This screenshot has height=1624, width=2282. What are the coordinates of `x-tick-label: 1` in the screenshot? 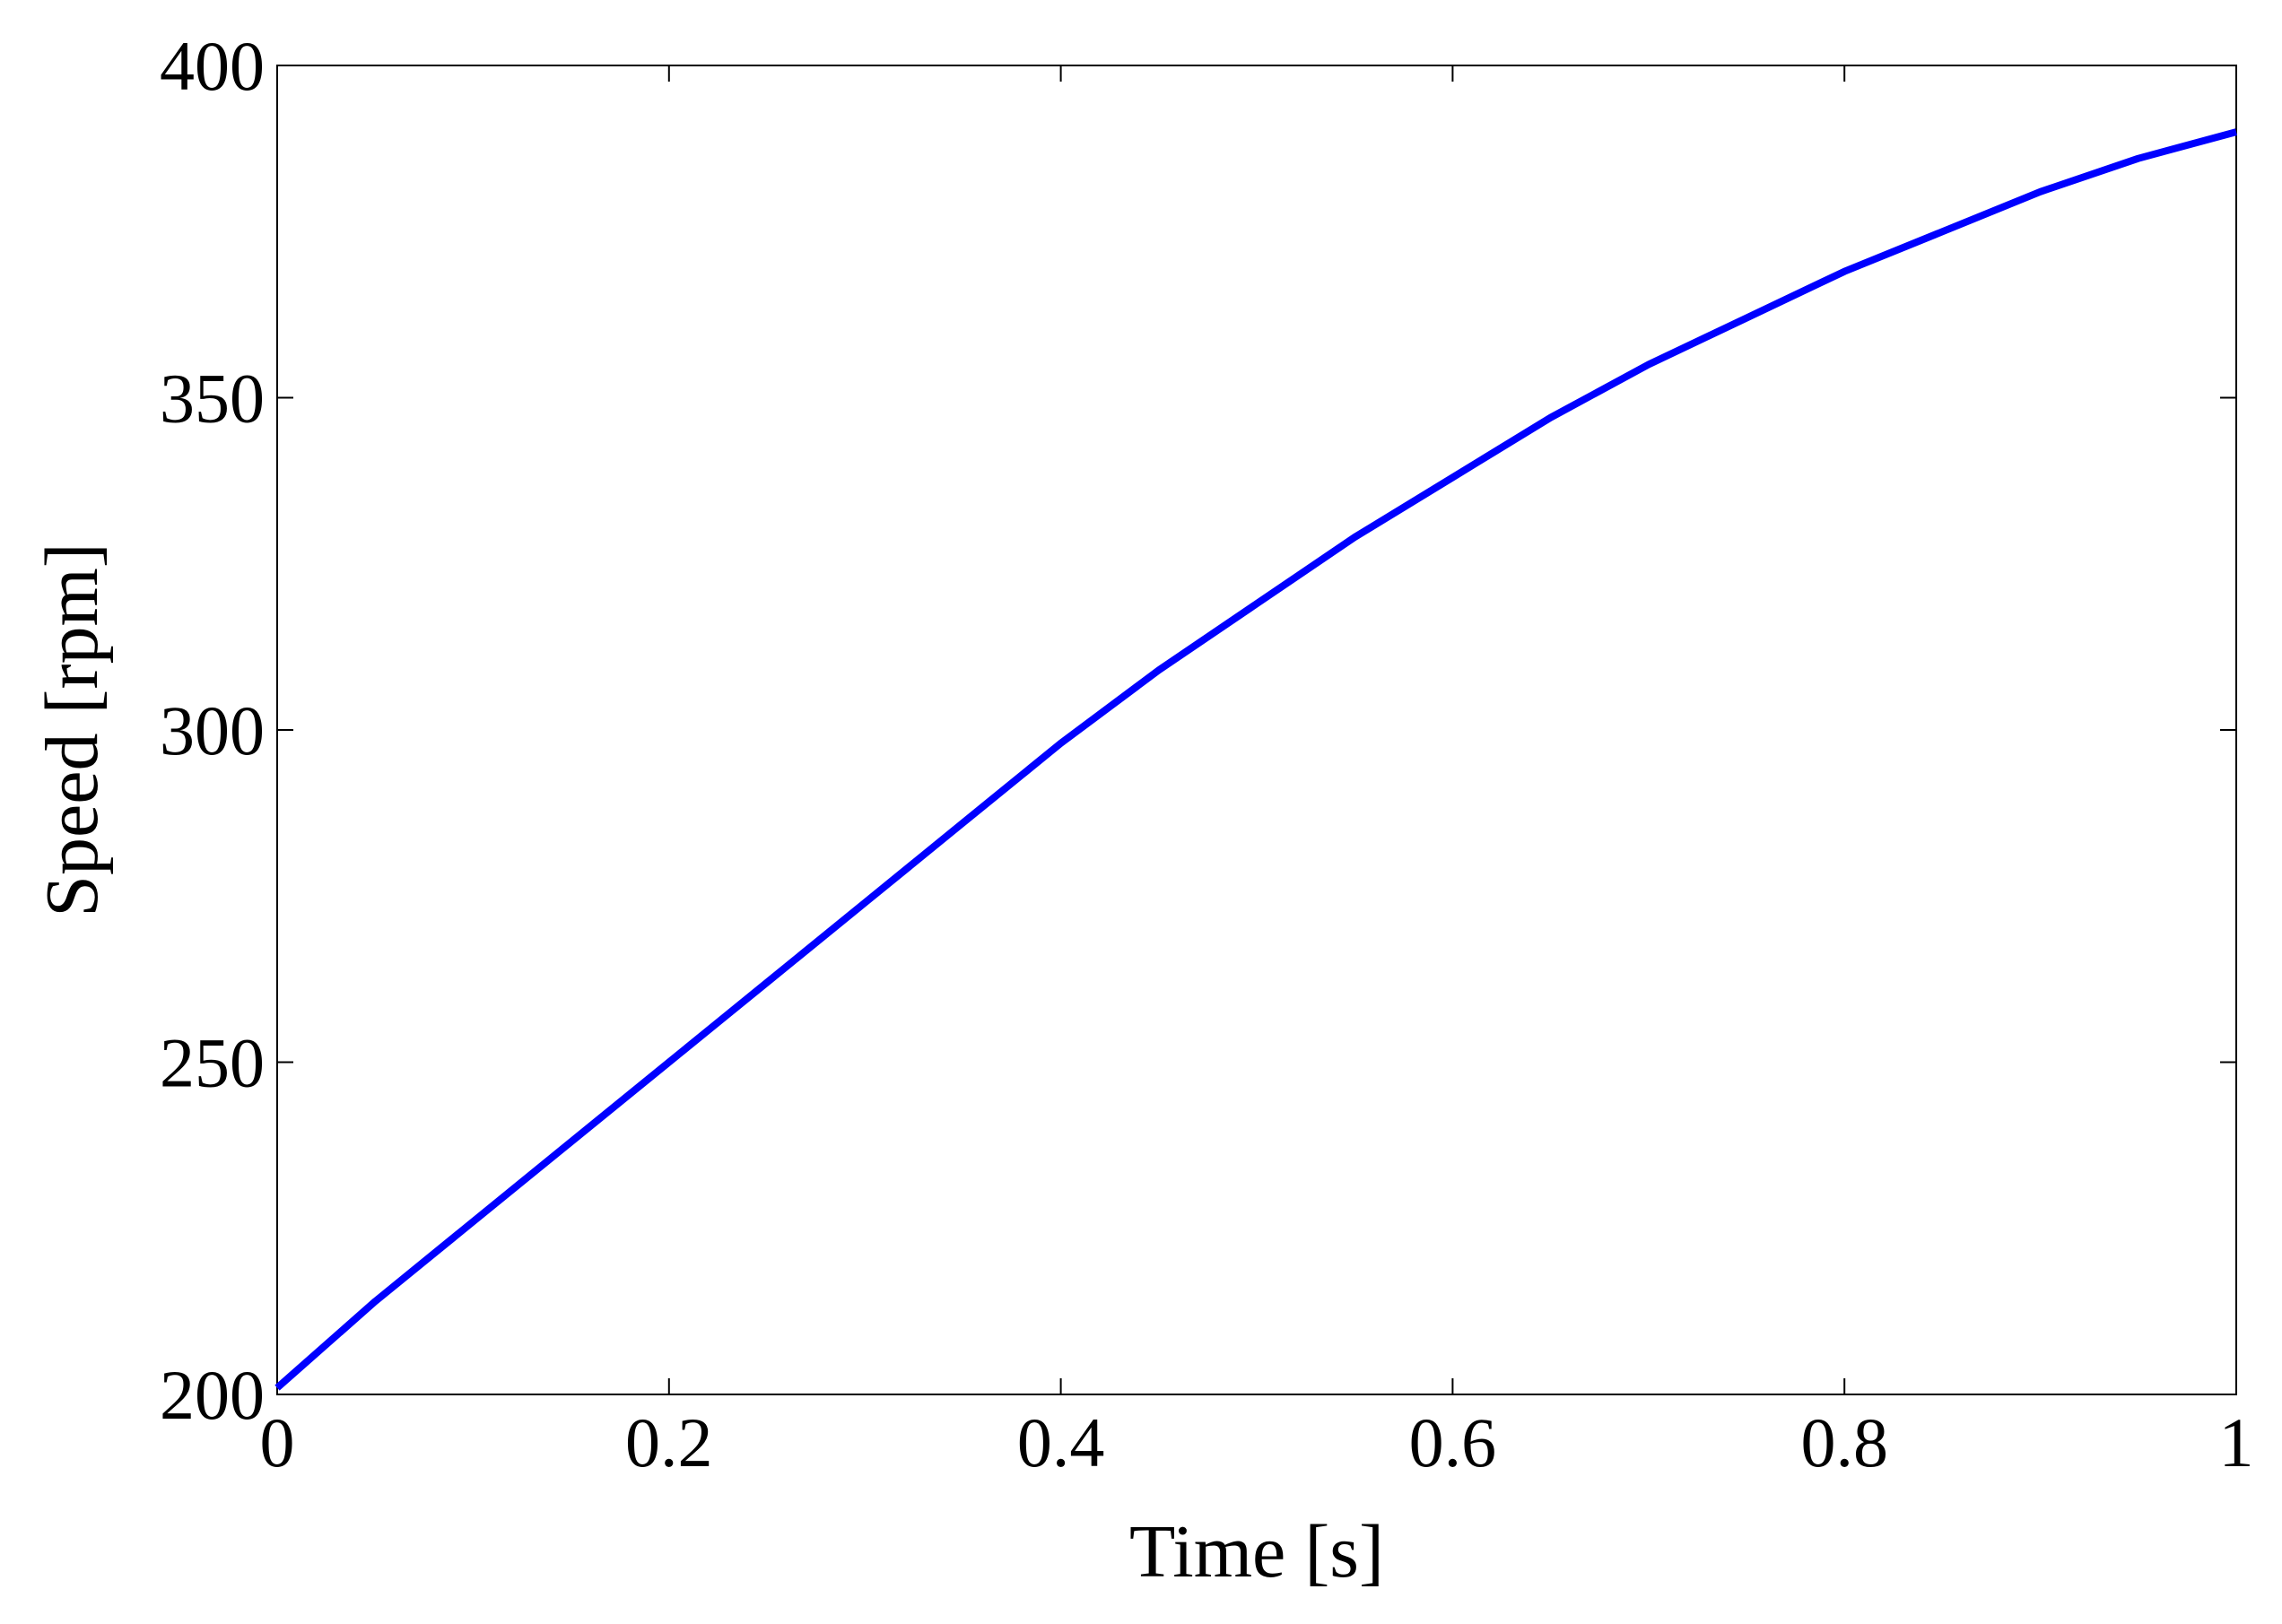 It's located at (2236, 1442).